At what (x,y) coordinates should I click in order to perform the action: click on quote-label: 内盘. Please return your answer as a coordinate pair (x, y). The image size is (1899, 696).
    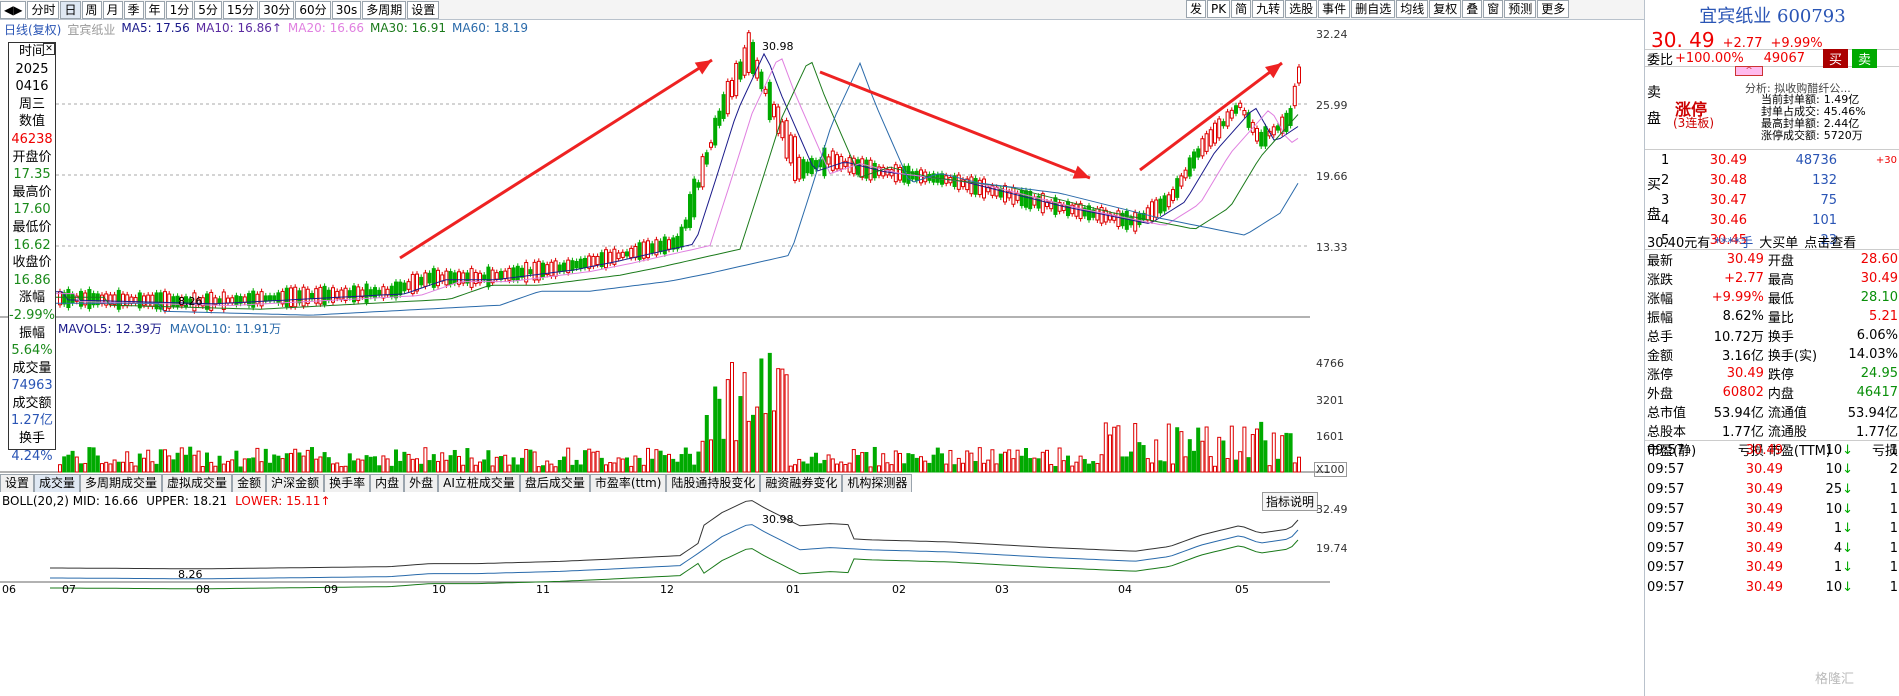
    Looking at the image, I should click on (1780, 394).